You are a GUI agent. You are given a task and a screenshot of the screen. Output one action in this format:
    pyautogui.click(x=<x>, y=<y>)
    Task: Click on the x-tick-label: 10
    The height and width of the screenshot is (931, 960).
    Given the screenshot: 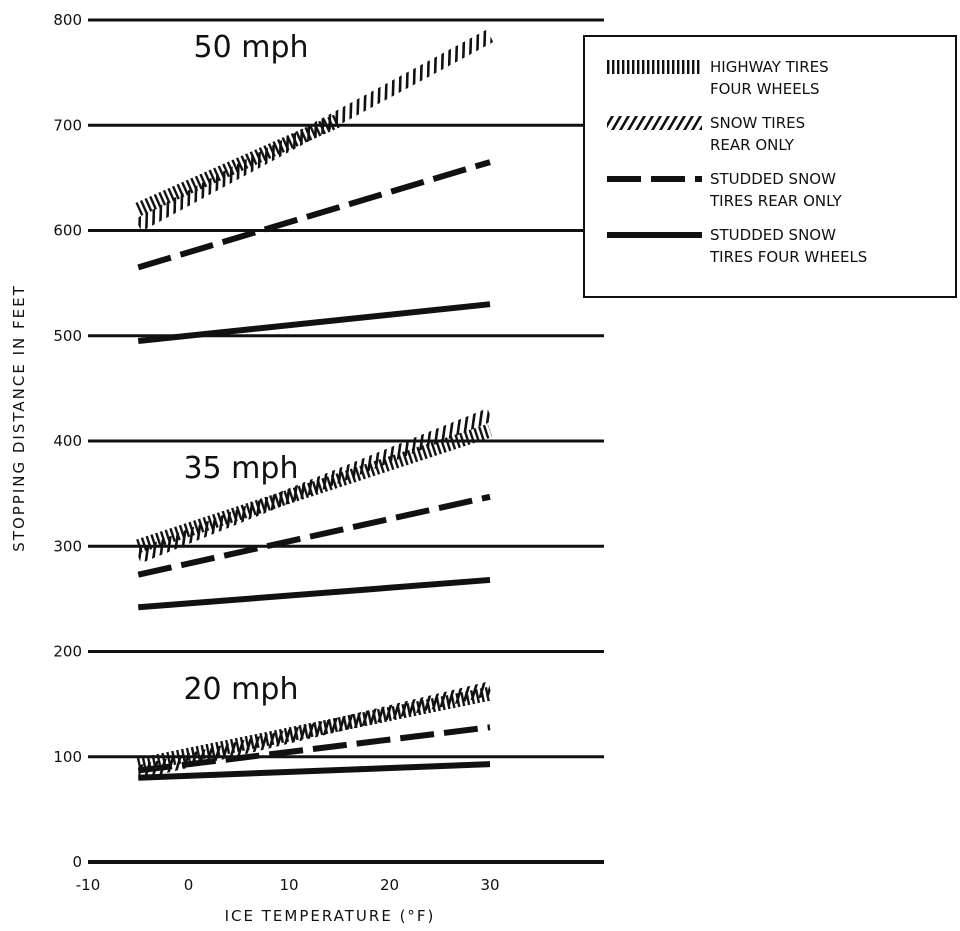 What is the action you would take?
    pyautogui.click(x=288, y=885)
    